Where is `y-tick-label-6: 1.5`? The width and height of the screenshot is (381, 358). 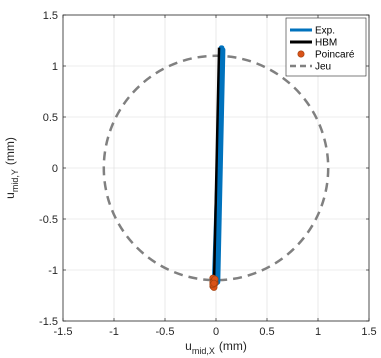 y-tick-label-6: 1.5 is located at coordinates (50, 16).